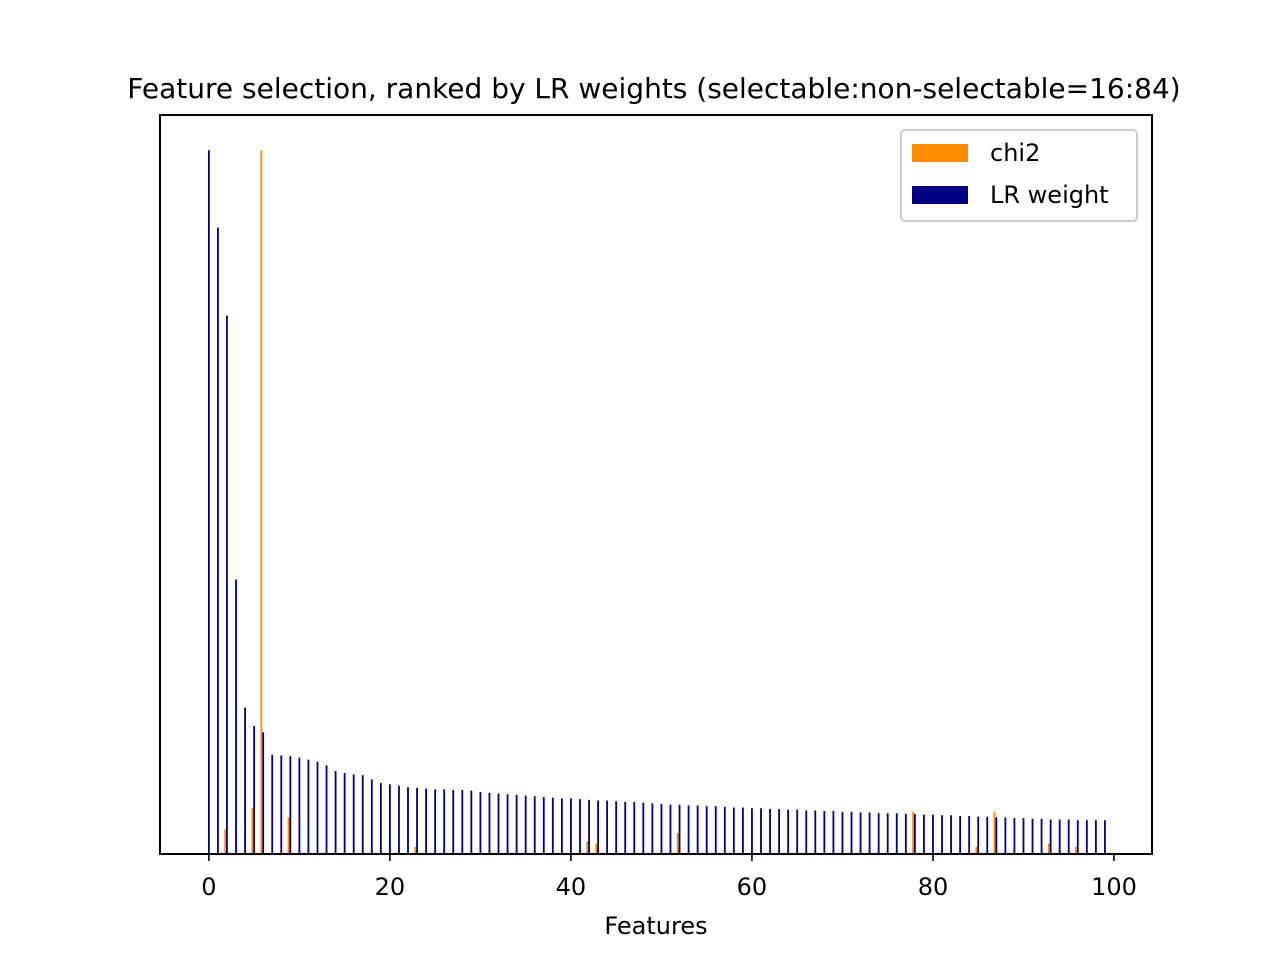 The height and width of the screenshot is (960, 1280). What do you see at coordinates (208, 887) in the screenshot?
I see `x-tick-label: 0` at bounding box center [208, 887].